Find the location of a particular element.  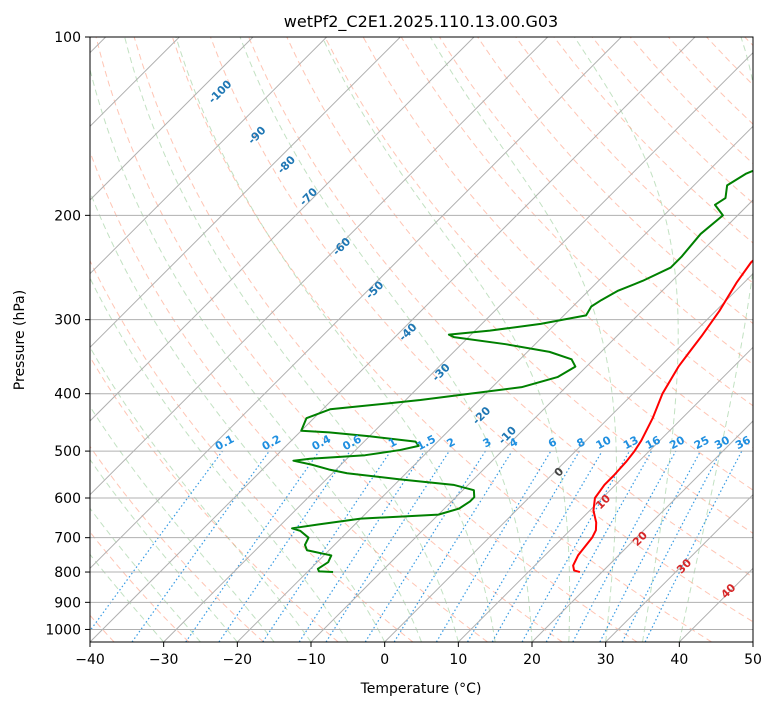

x-tick-label: −30 is located at coordinates (164, 660).